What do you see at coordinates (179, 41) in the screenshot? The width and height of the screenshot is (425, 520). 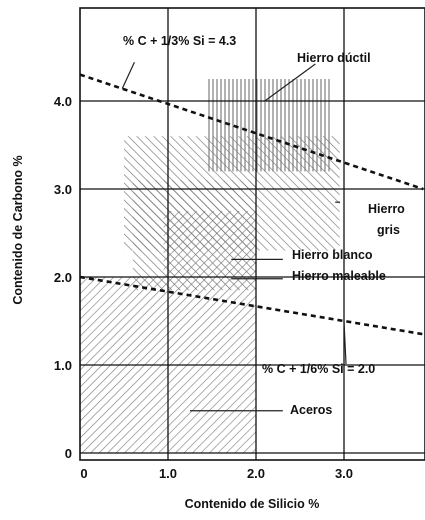 I see `line-upper-label: % C + 1/3% Si = 4.3` at bounding box center [179, 41].